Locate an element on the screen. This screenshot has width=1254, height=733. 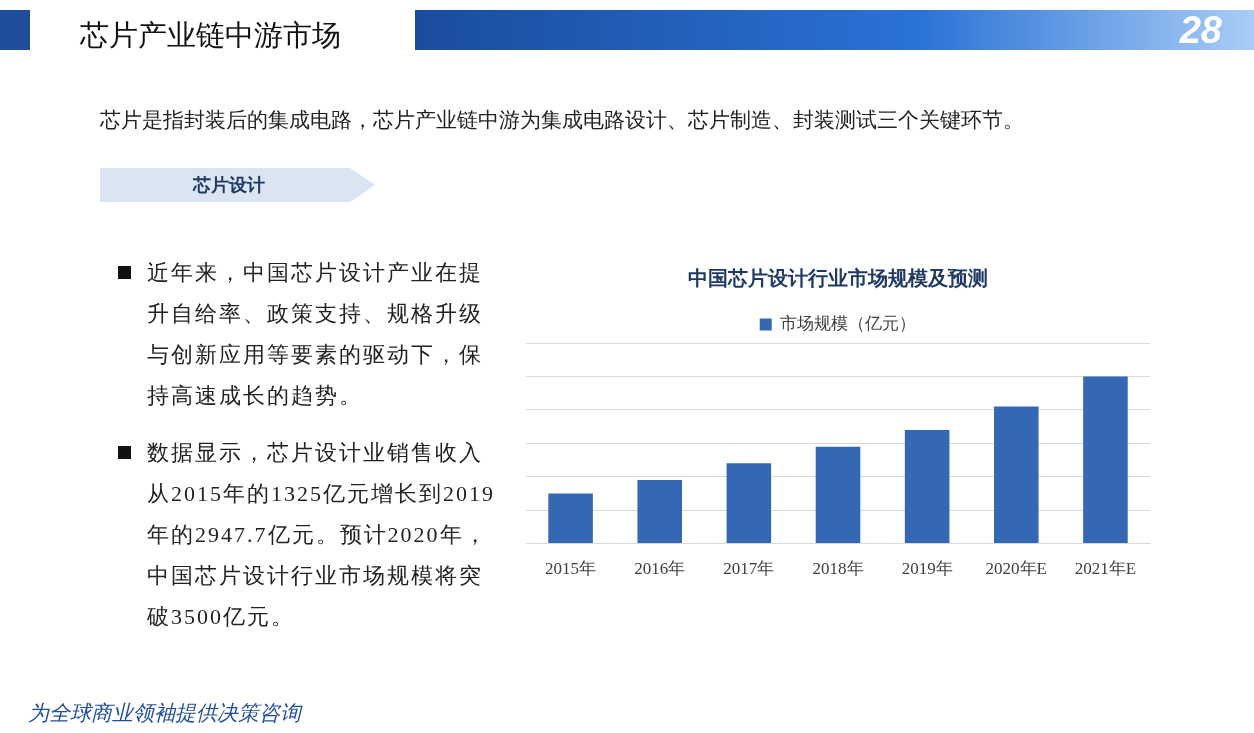
text: 28 is located at coordinates (1200, 30).